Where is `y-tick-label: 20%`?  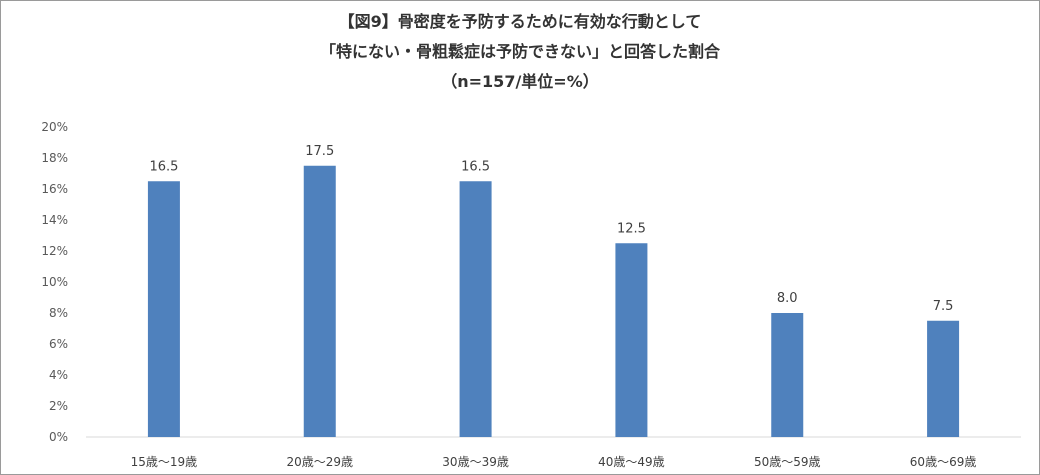 y-tick-label: 20% is located at coordinates (54, 127).